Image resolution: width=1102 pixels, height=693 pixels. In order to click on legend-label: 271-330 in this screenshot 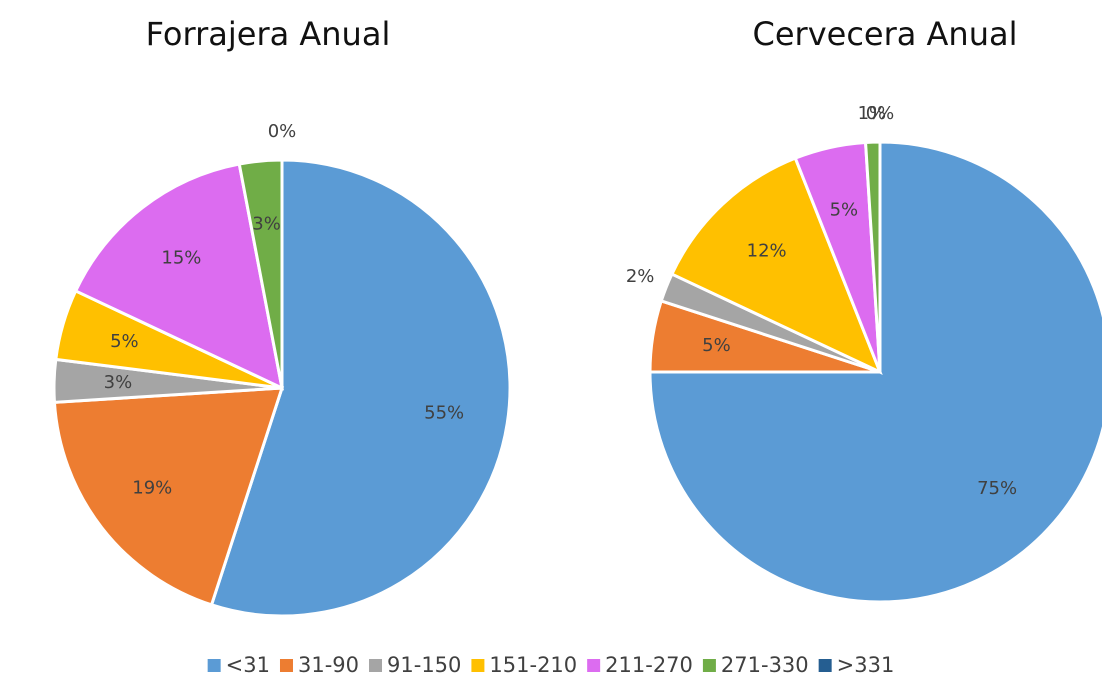, I will do `click(765, 665)`.